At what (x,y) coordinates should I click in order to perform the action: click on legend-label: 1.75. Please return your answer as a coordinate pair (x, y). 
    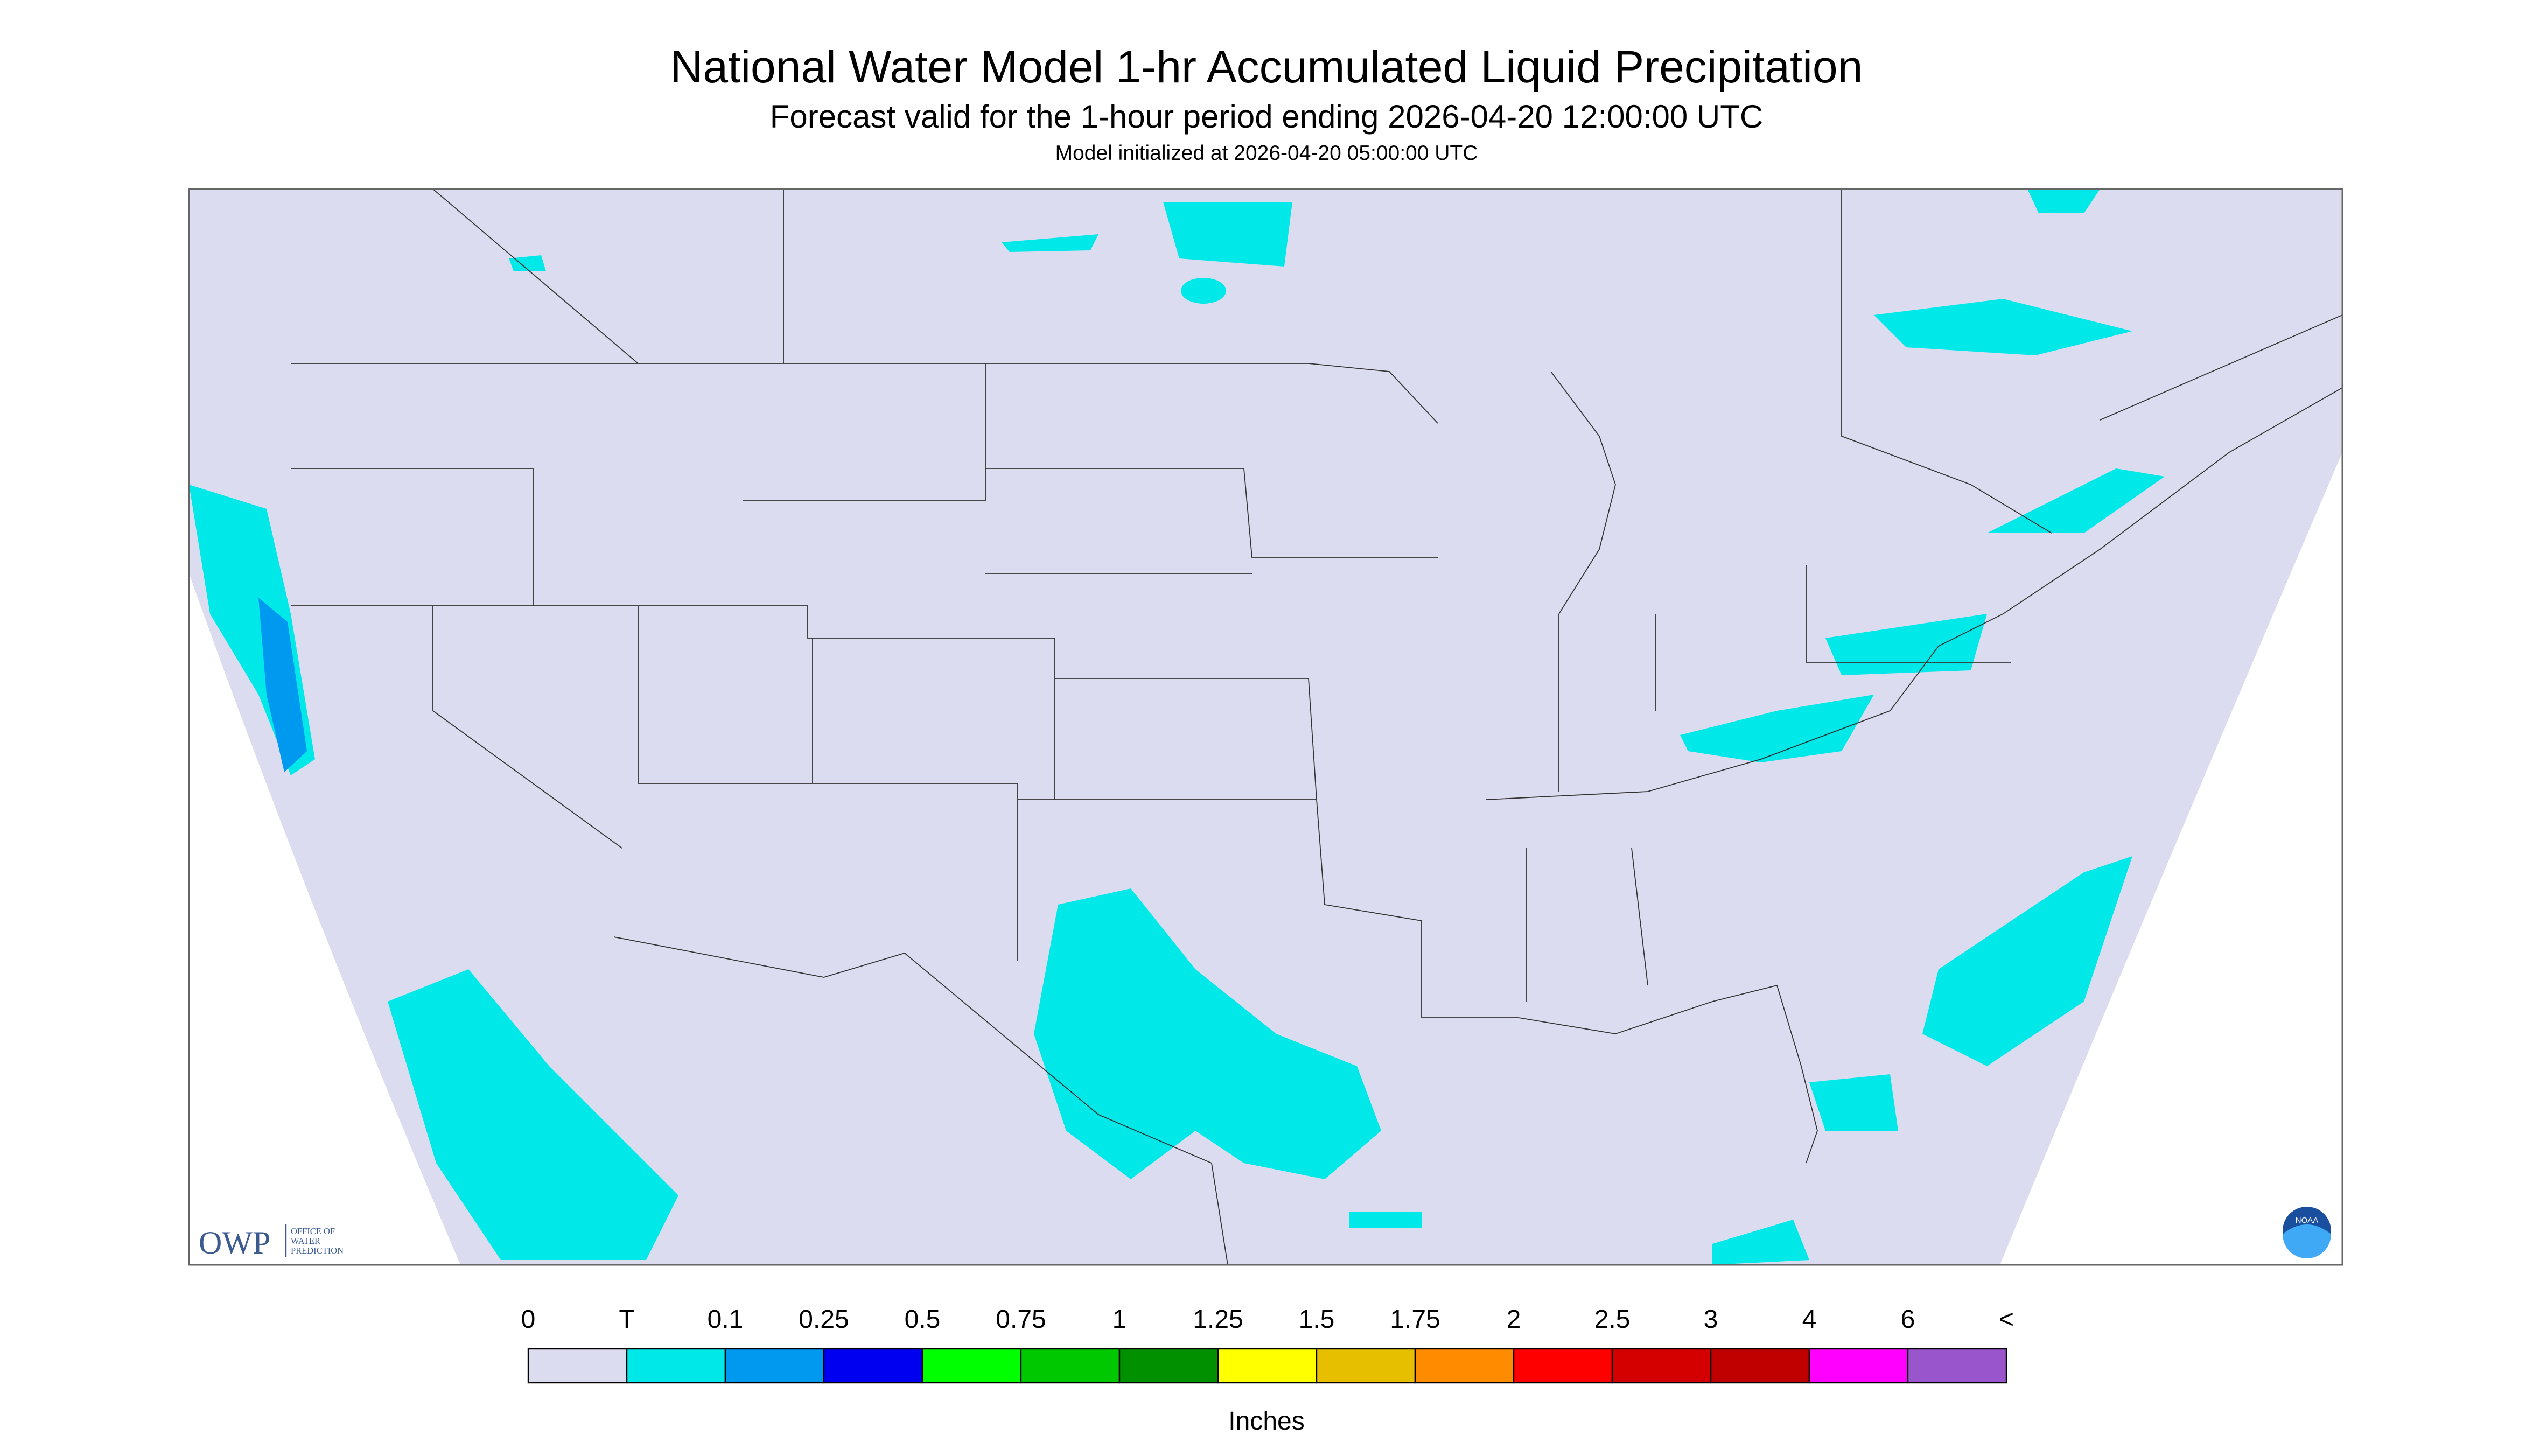
    Looking at the image, I should click on (1415, 1319).